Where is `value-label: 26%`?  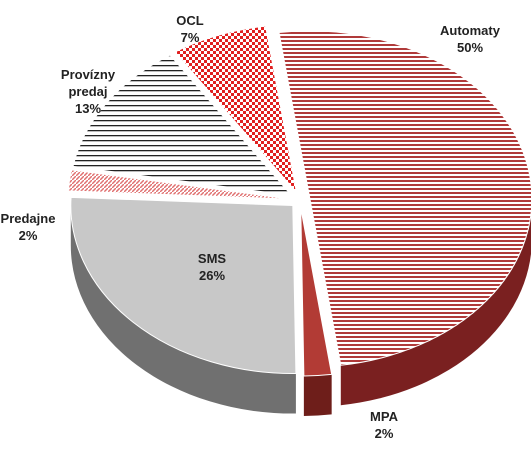
value-label: 26% is located at coordinates (212, 275).